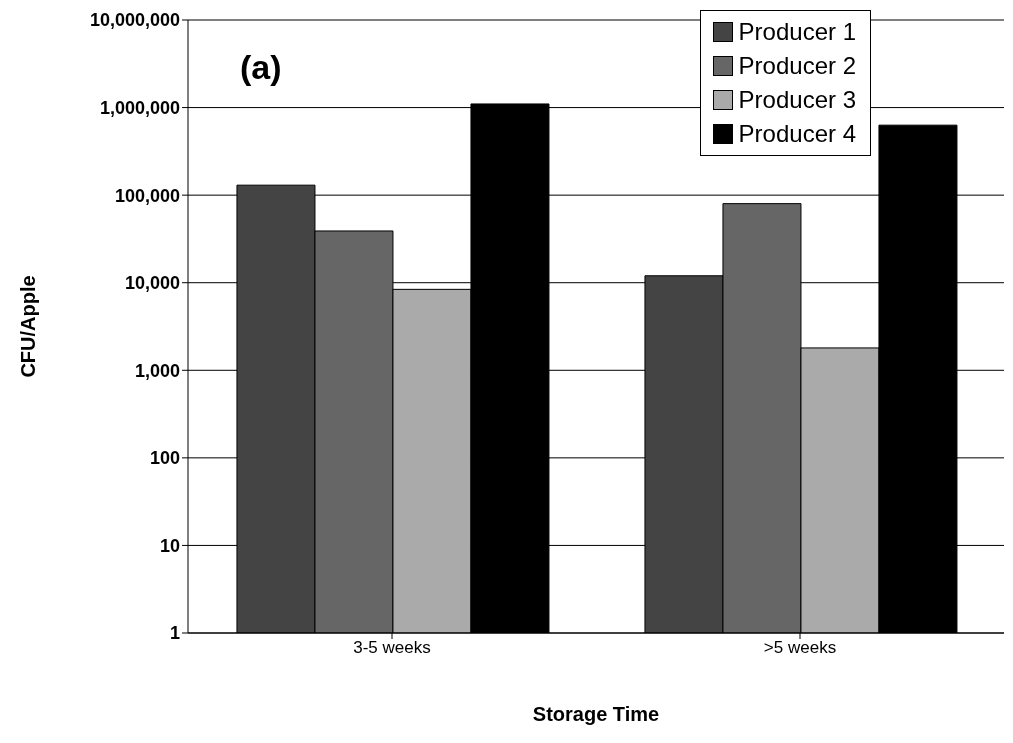 The image size is (1013, 743). Describe the element at coordinates (174, 633) in the screenshot. I see `y-tick-label: 1` at that location.